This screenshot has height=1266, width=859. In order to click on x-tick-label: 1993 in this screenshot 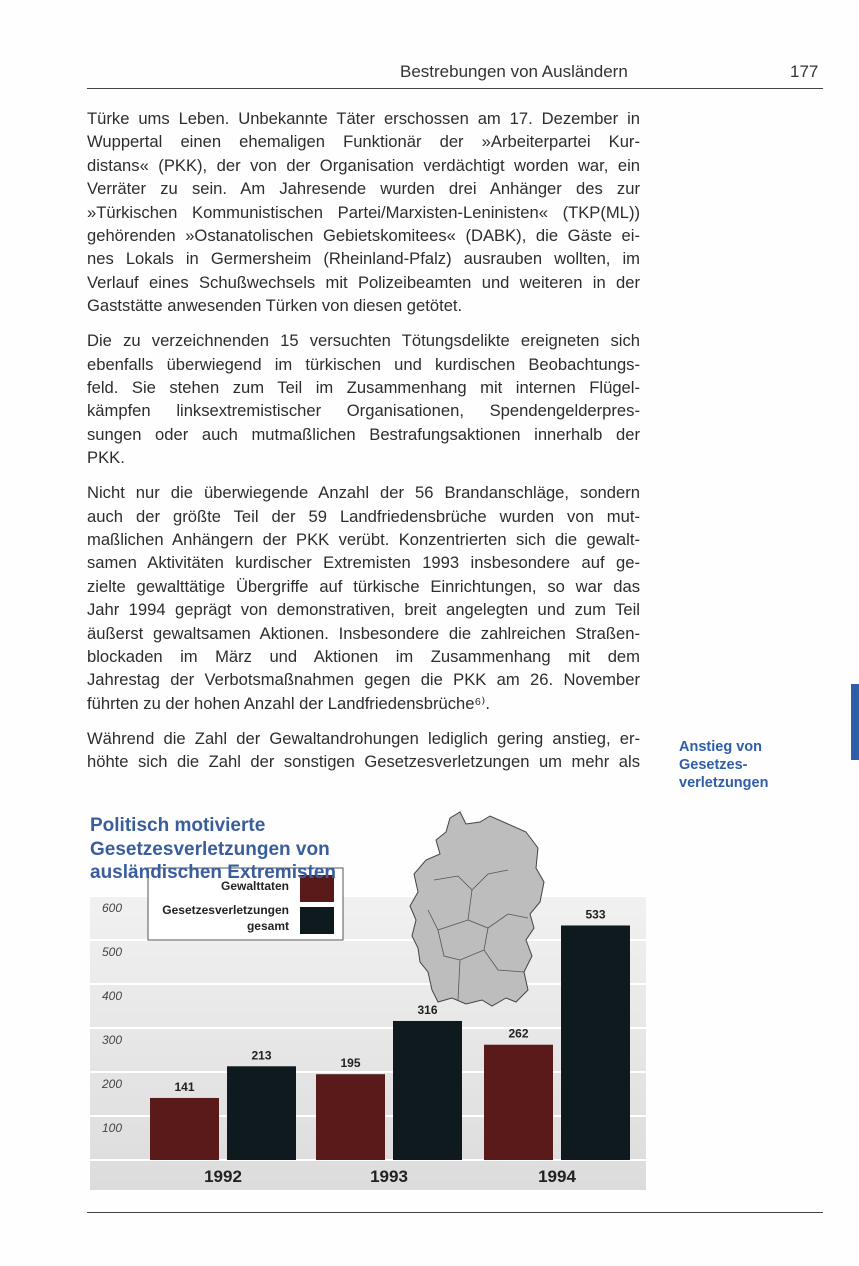, I will do `click(389, 1176)`.